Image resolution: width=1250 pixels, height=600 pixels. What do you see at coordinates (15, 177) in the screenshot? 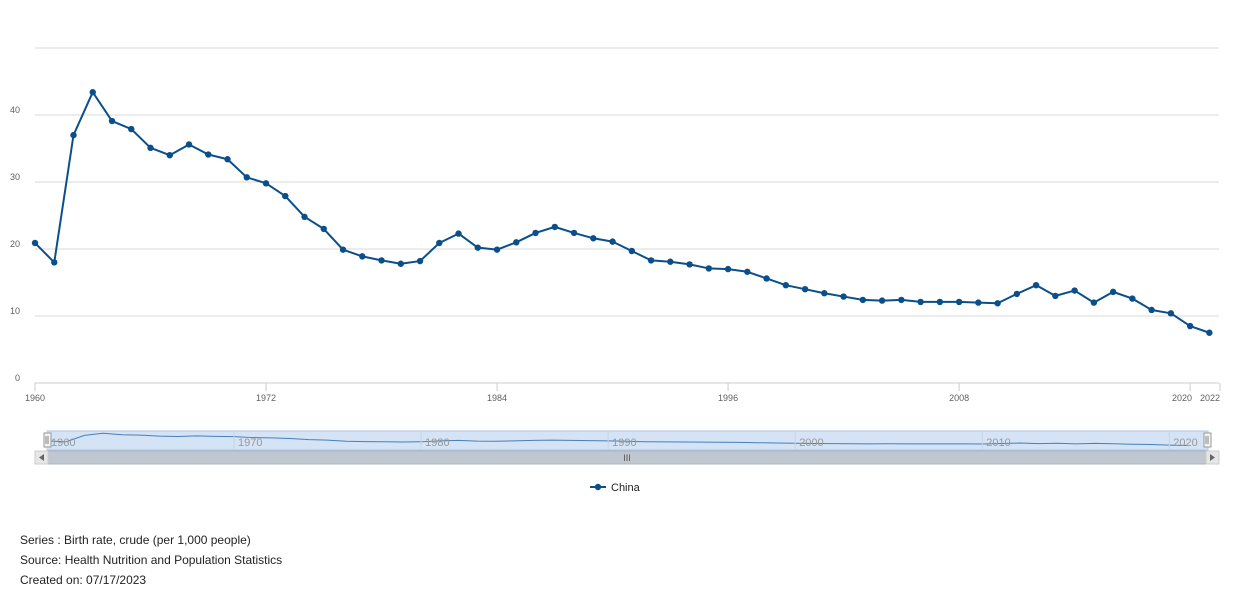
I see `y-tick-label: 30` at bounding box center [15, 177].